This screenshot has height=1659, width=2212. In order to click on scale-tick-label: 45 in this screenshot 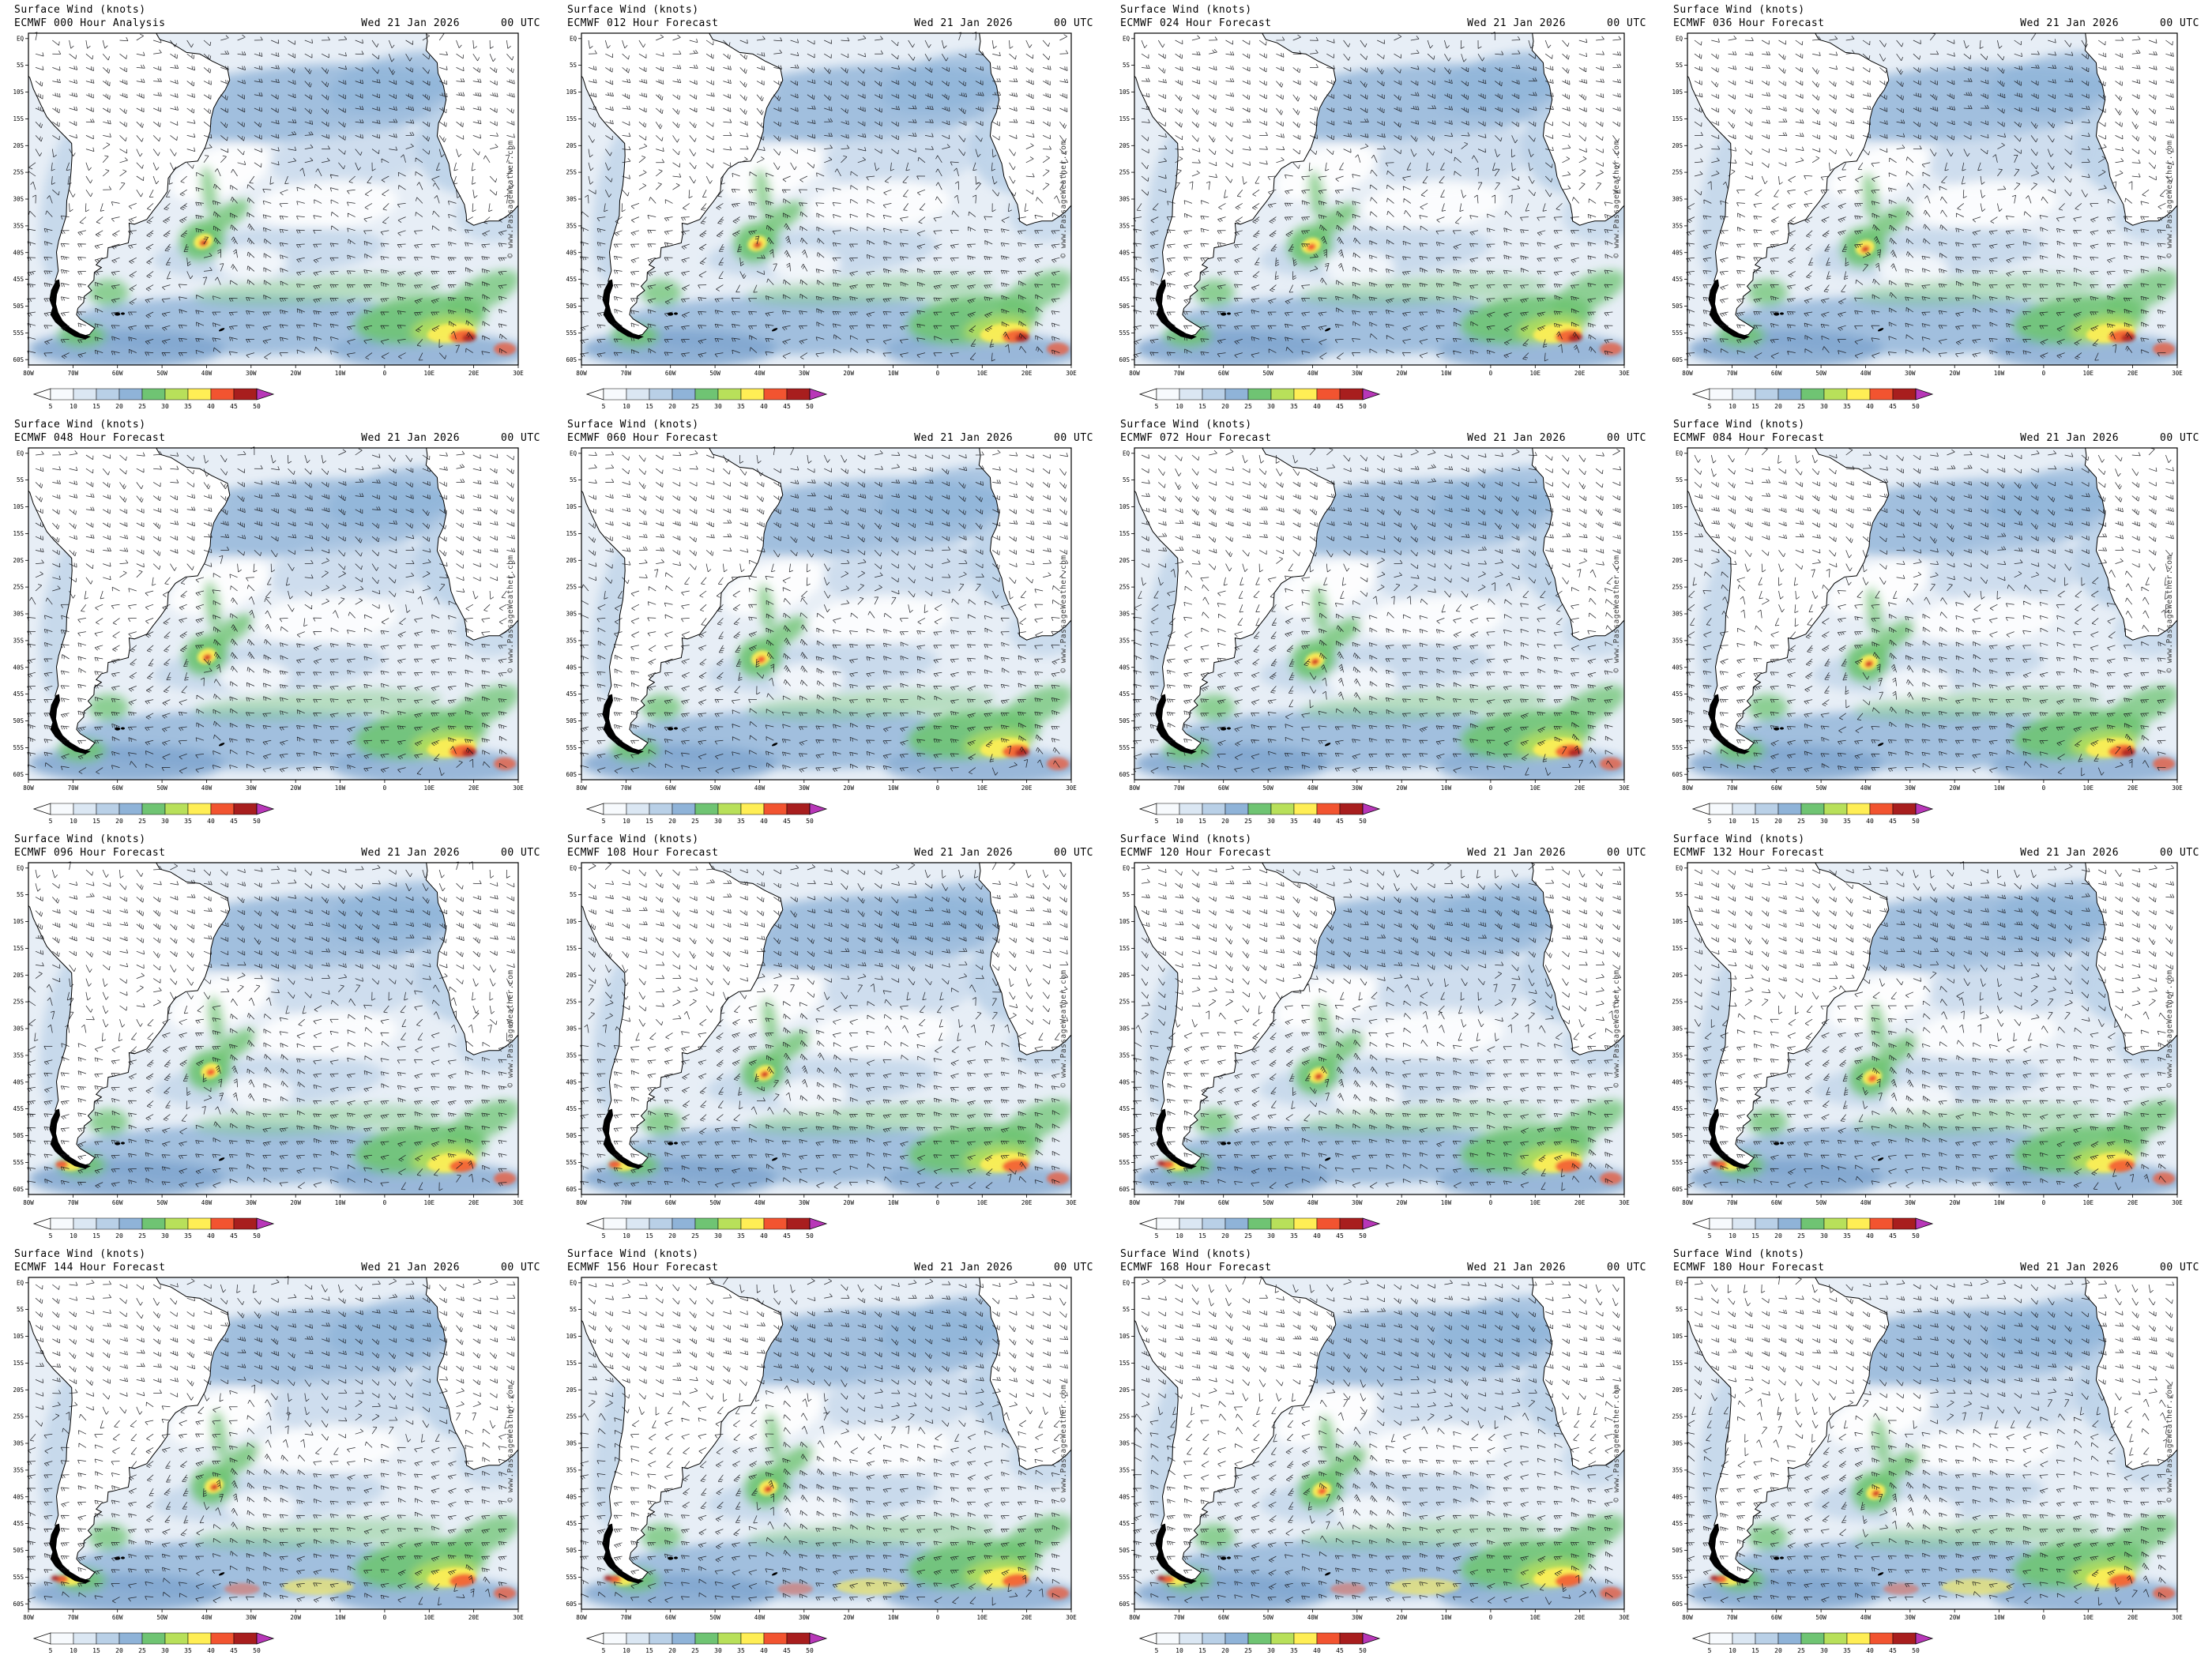, I will do `click(1893, 406)`.